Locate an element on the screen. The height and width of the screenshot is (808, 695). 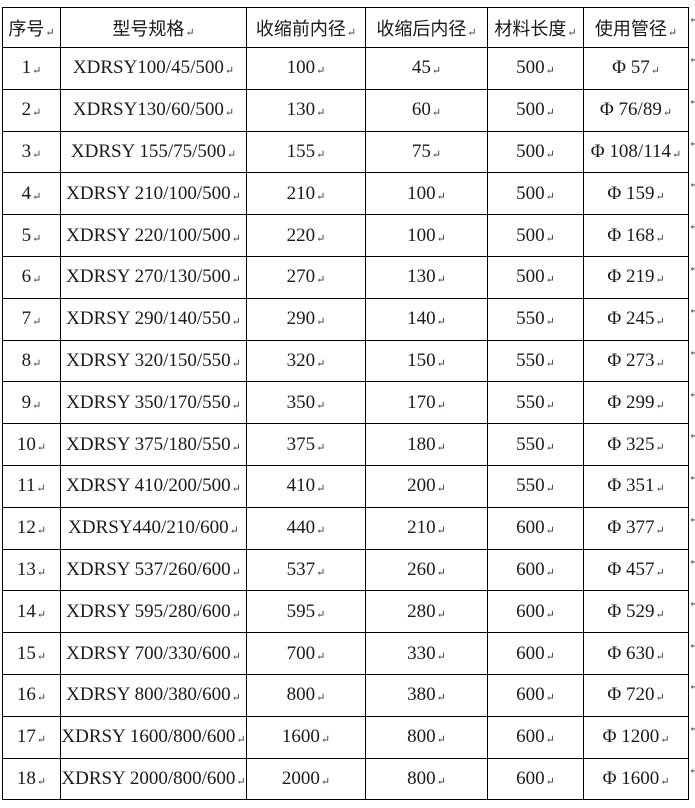
table-cell-before: 270↵ is located at coordinates (306, 277).